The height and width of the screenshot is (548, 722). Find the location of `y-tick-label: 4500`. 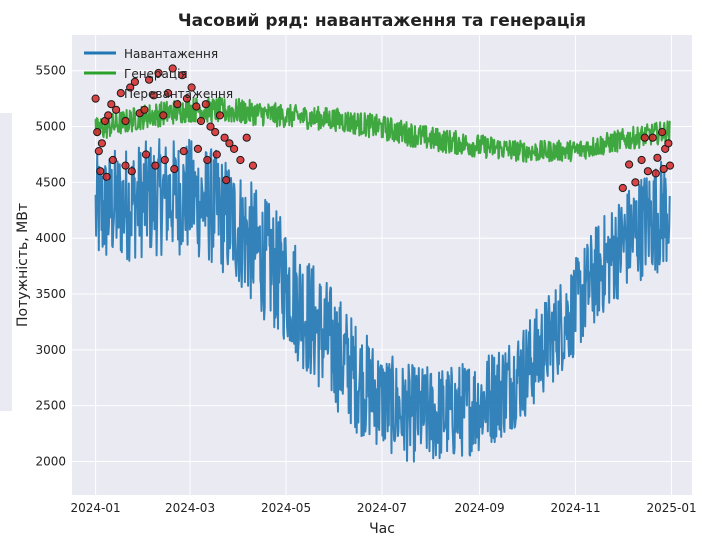

y-tick-label: 4500 is located at coordinates (50, 182).